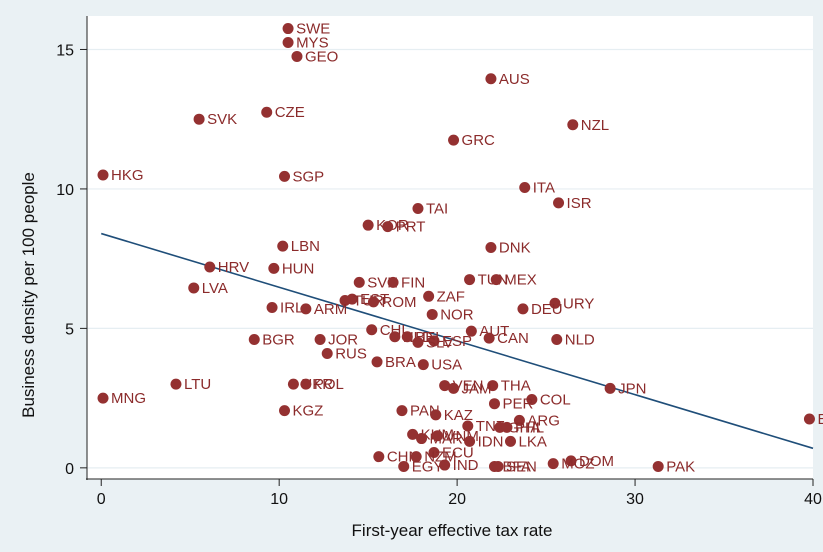 Image resolution: width=823 pixels, height=552 pixels. Describe the element at coordinates (515, 248) in the screenshot. I see `point-label: DNK` at that location.